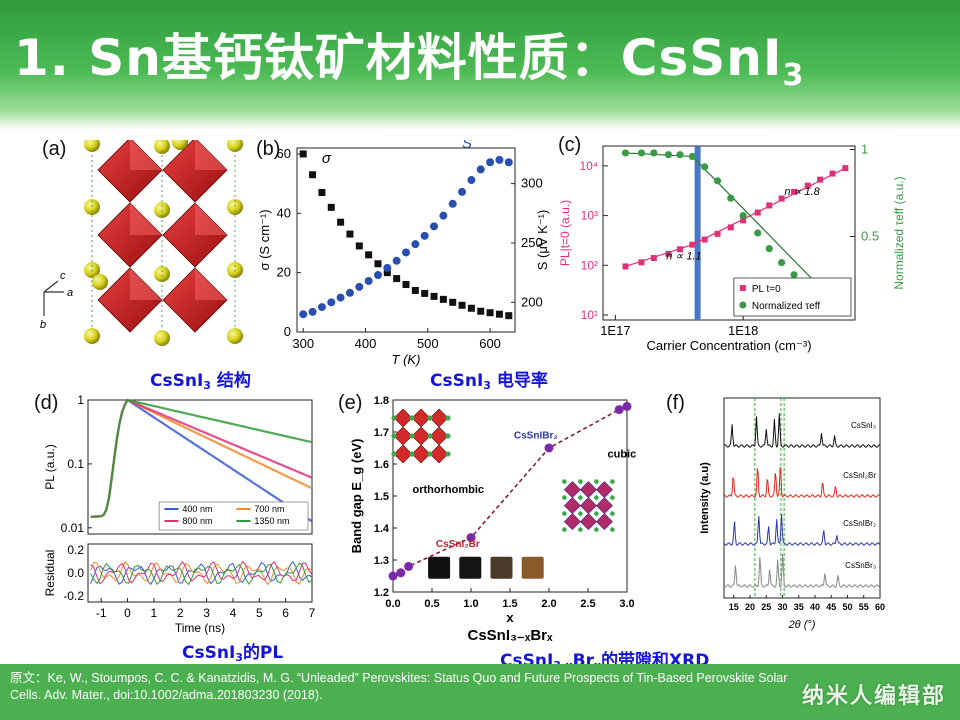 This screenshot has width=960, height=720. I want to click on x-tick-label: 1E18, so click(743, 330).